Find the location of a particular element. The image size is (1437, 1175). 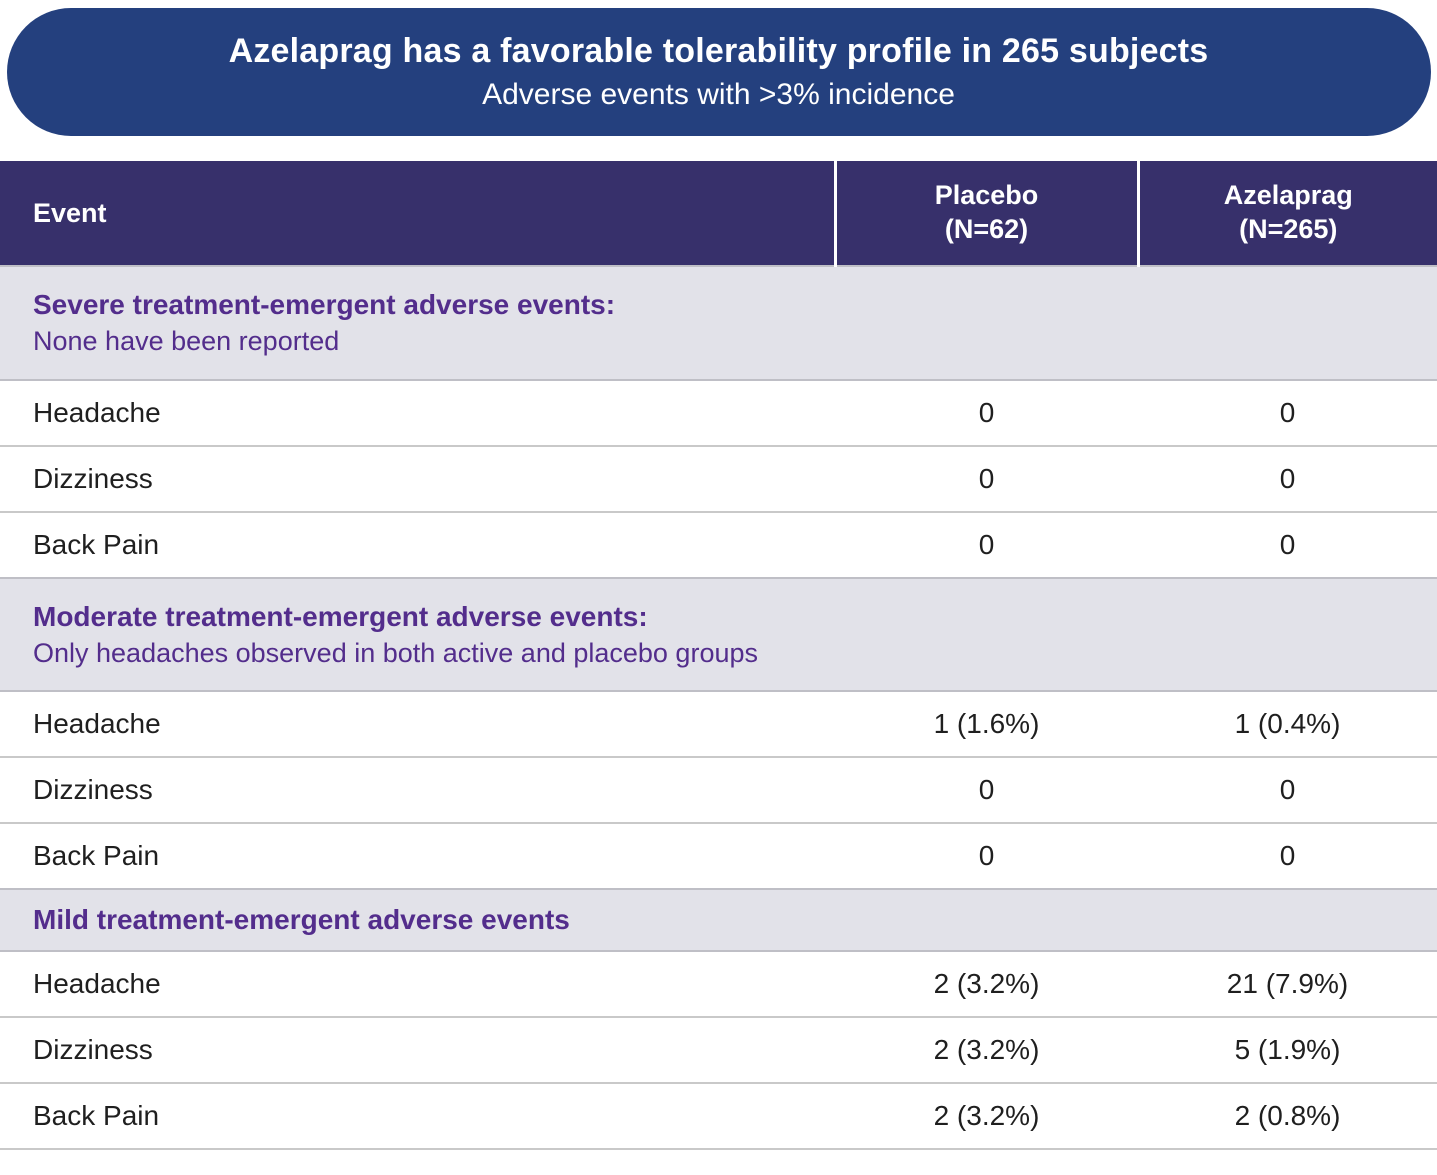

column-header-azelaprag-name: Azelaprag is located at coordinates (1288, 195).